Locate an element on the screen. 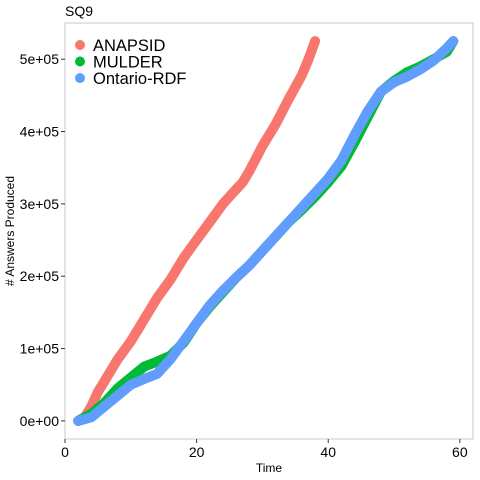  x-axis-label: Time is located at coordinates (269, 468).